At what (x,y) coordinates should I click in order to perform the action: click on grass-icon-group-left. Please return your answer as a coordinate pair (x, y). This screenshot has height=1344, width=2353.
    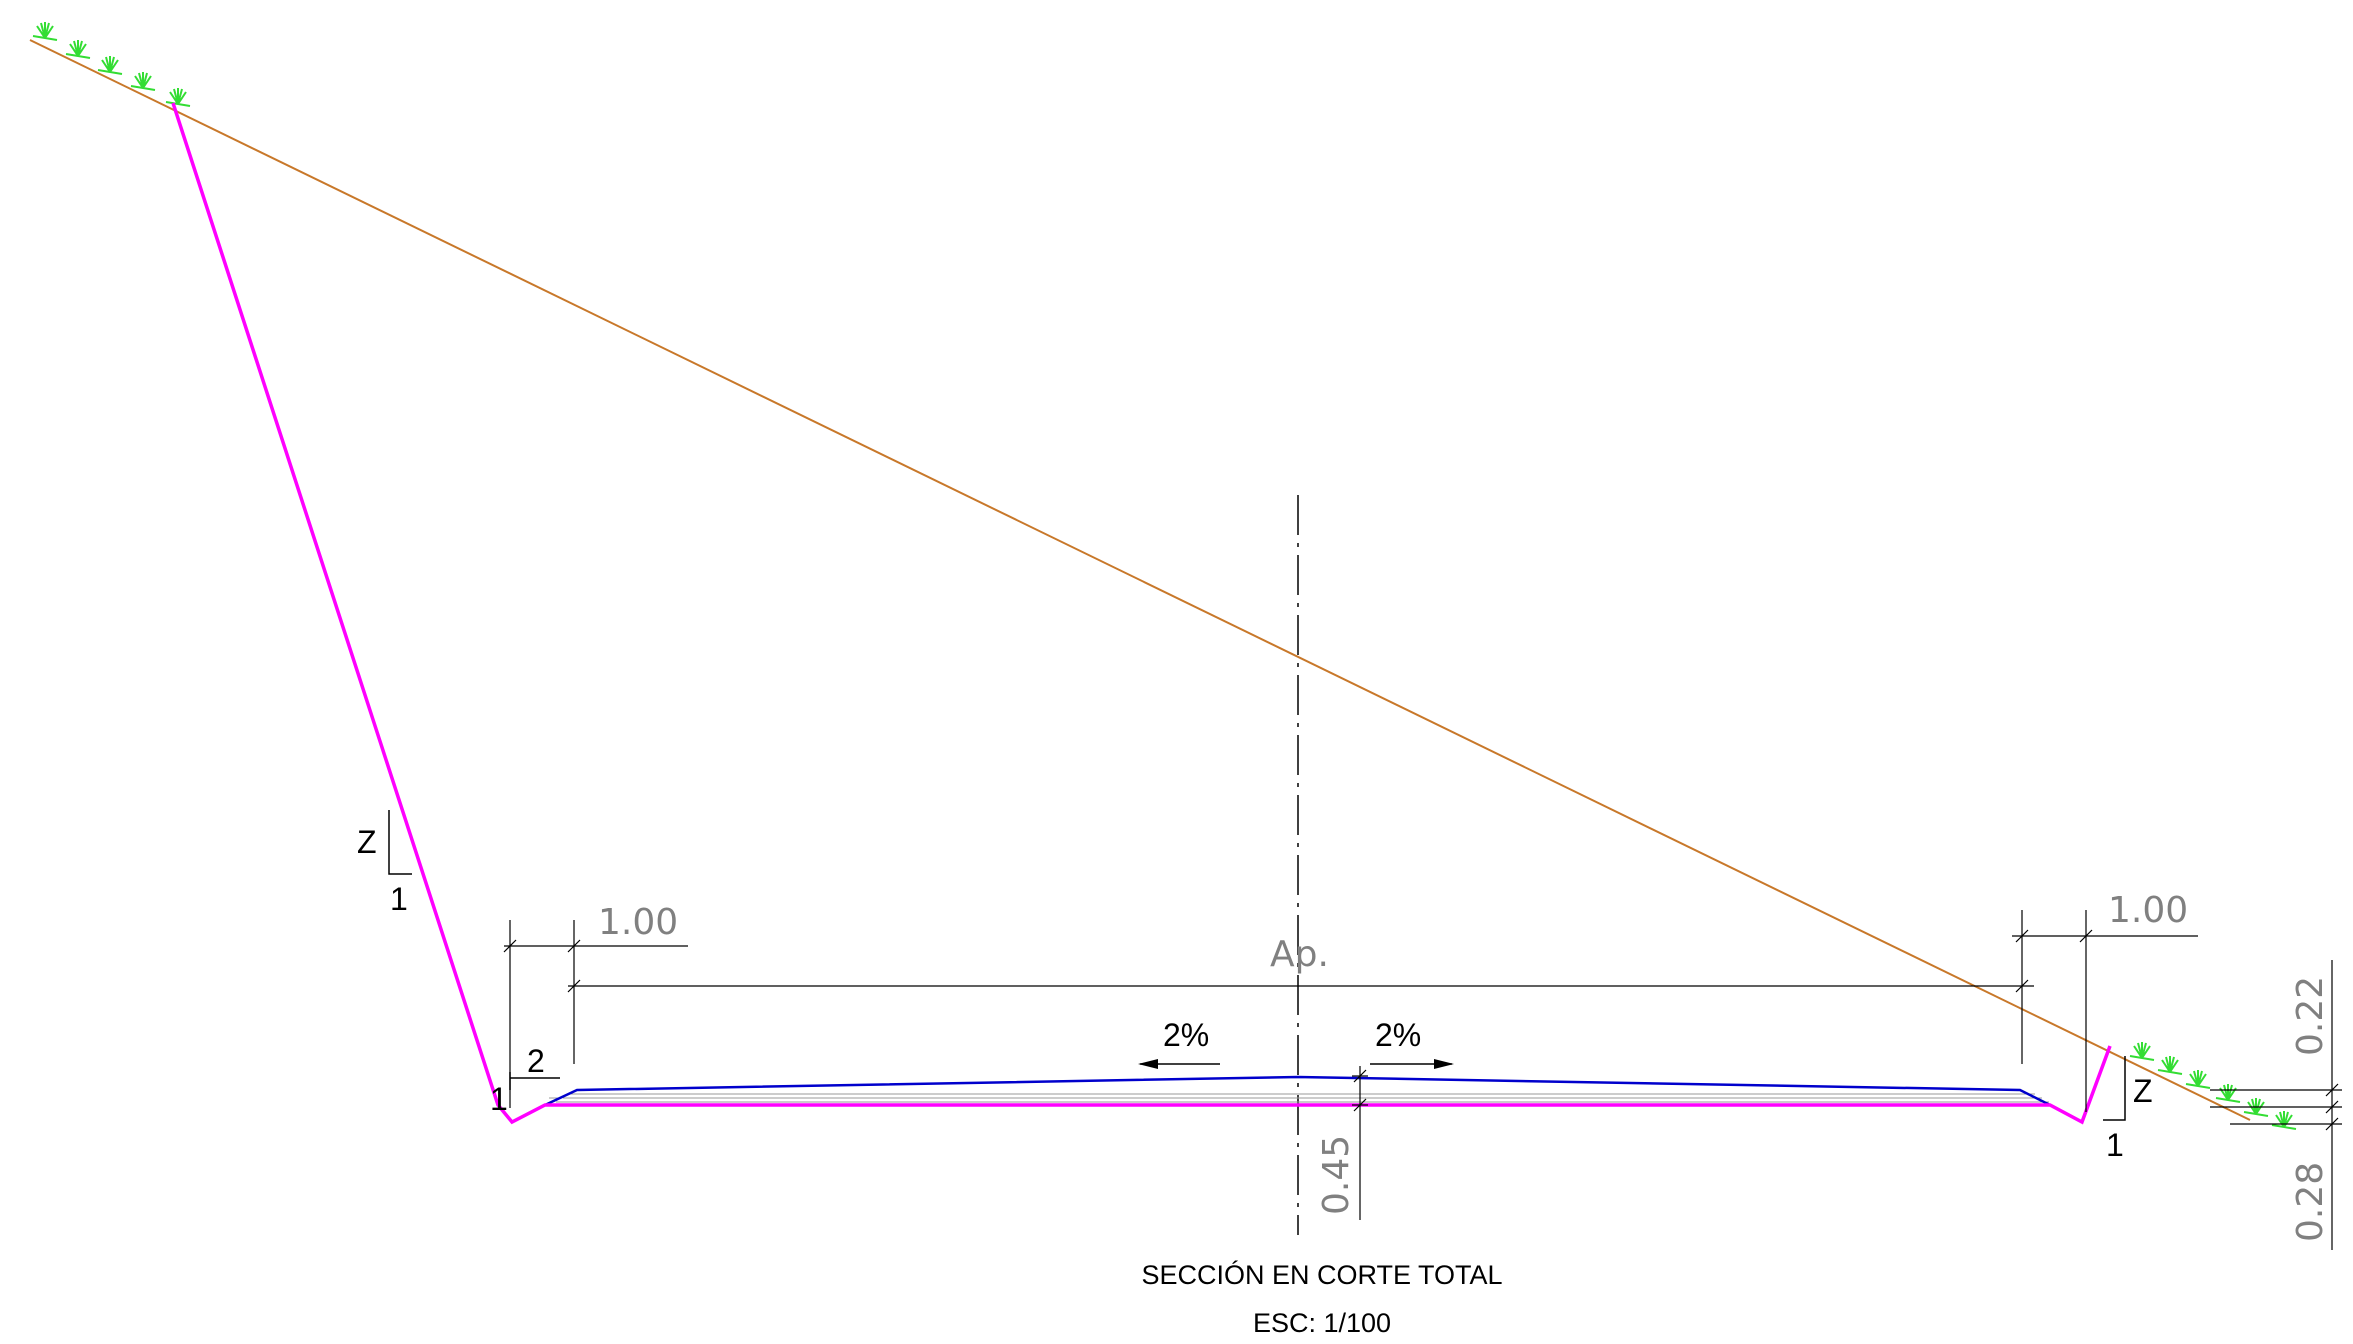
    Looking at the image, I should click on (111, 64).